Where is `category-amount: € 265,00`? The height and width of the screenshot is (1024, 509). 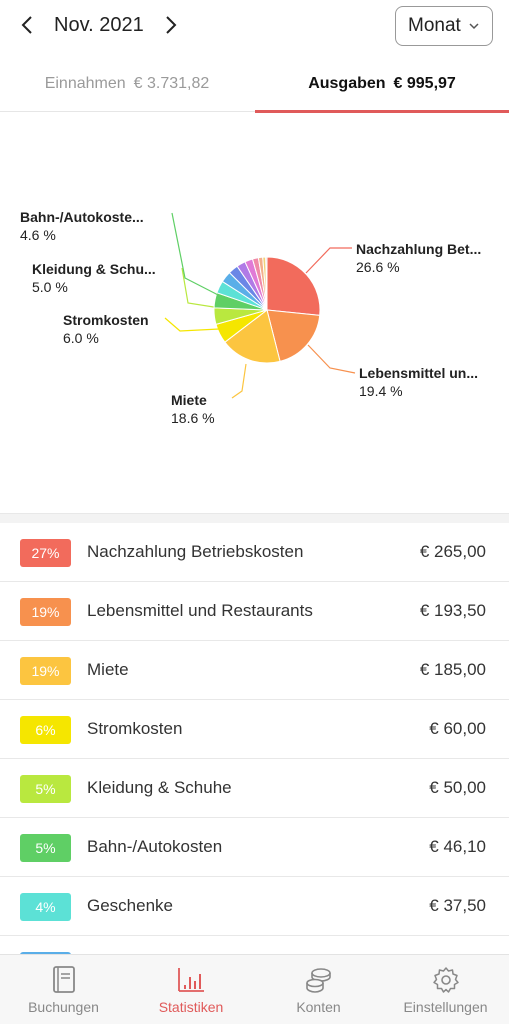
category-amount: € 265,00 is located at coordinates (452, 551).